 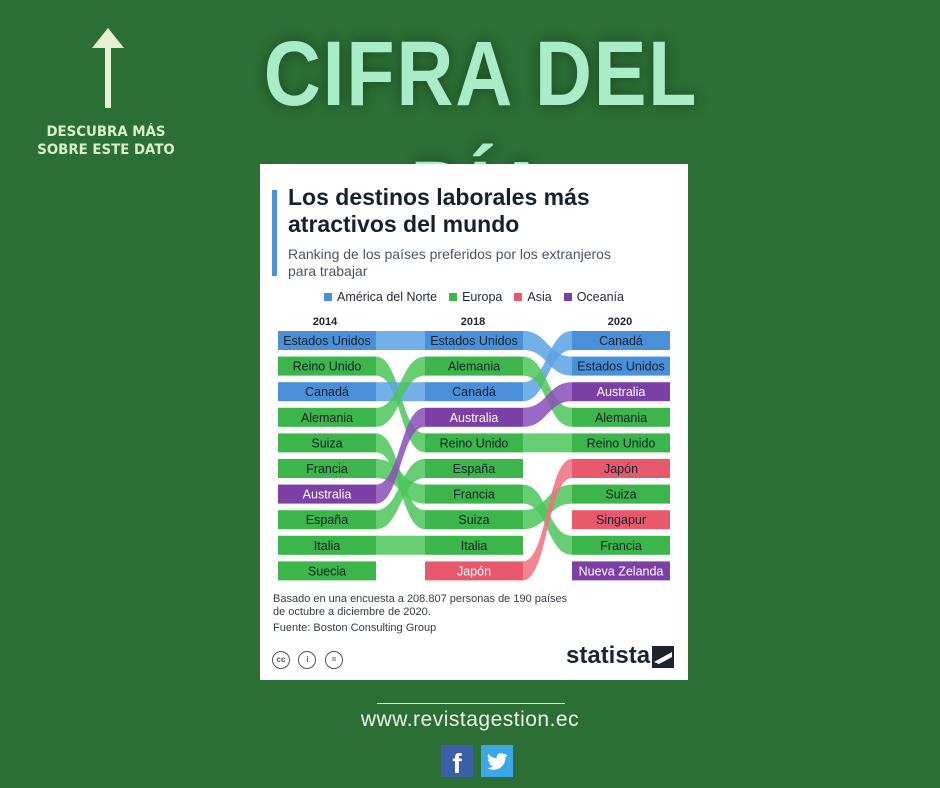 I want to click on footer-divider, so click(x=471, y=703).